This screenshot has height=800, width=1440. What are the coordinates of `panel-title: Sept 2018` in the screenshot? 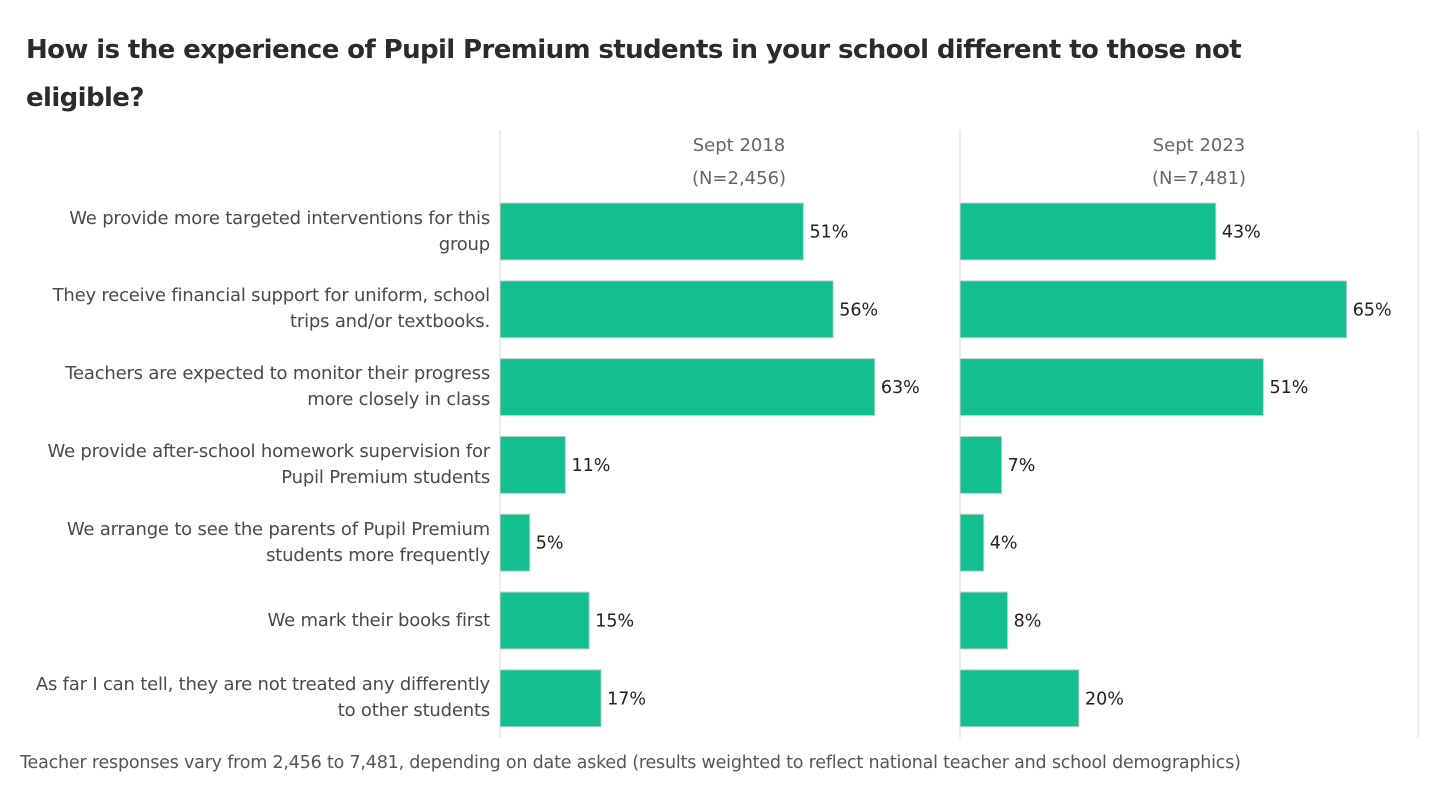 It's located at (739, 145).